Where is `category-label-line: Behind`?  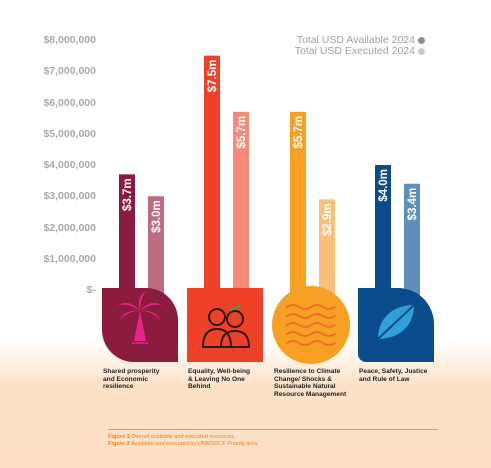 category-label-line: Behind is located at coordinates (199, 387).